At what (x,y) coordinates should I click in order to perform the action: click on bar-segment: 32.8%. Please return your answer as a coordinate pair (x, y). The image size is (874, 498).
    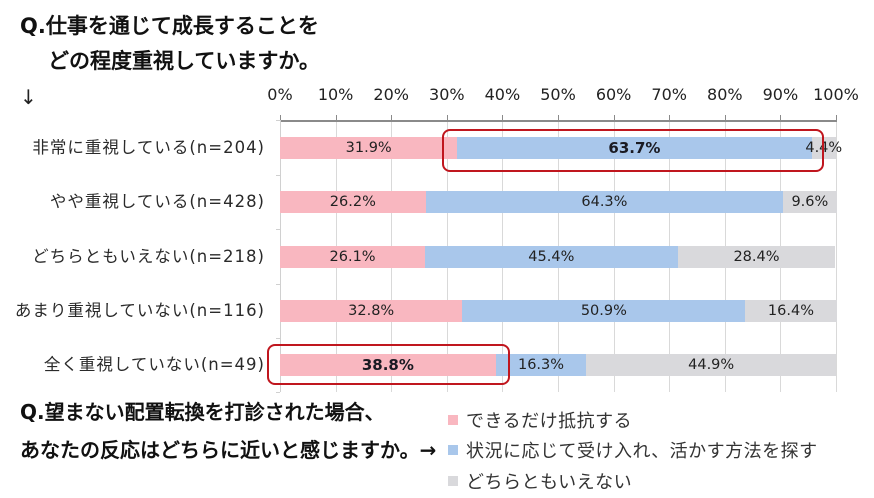
    Looking at the image, I should click on (371, 311).